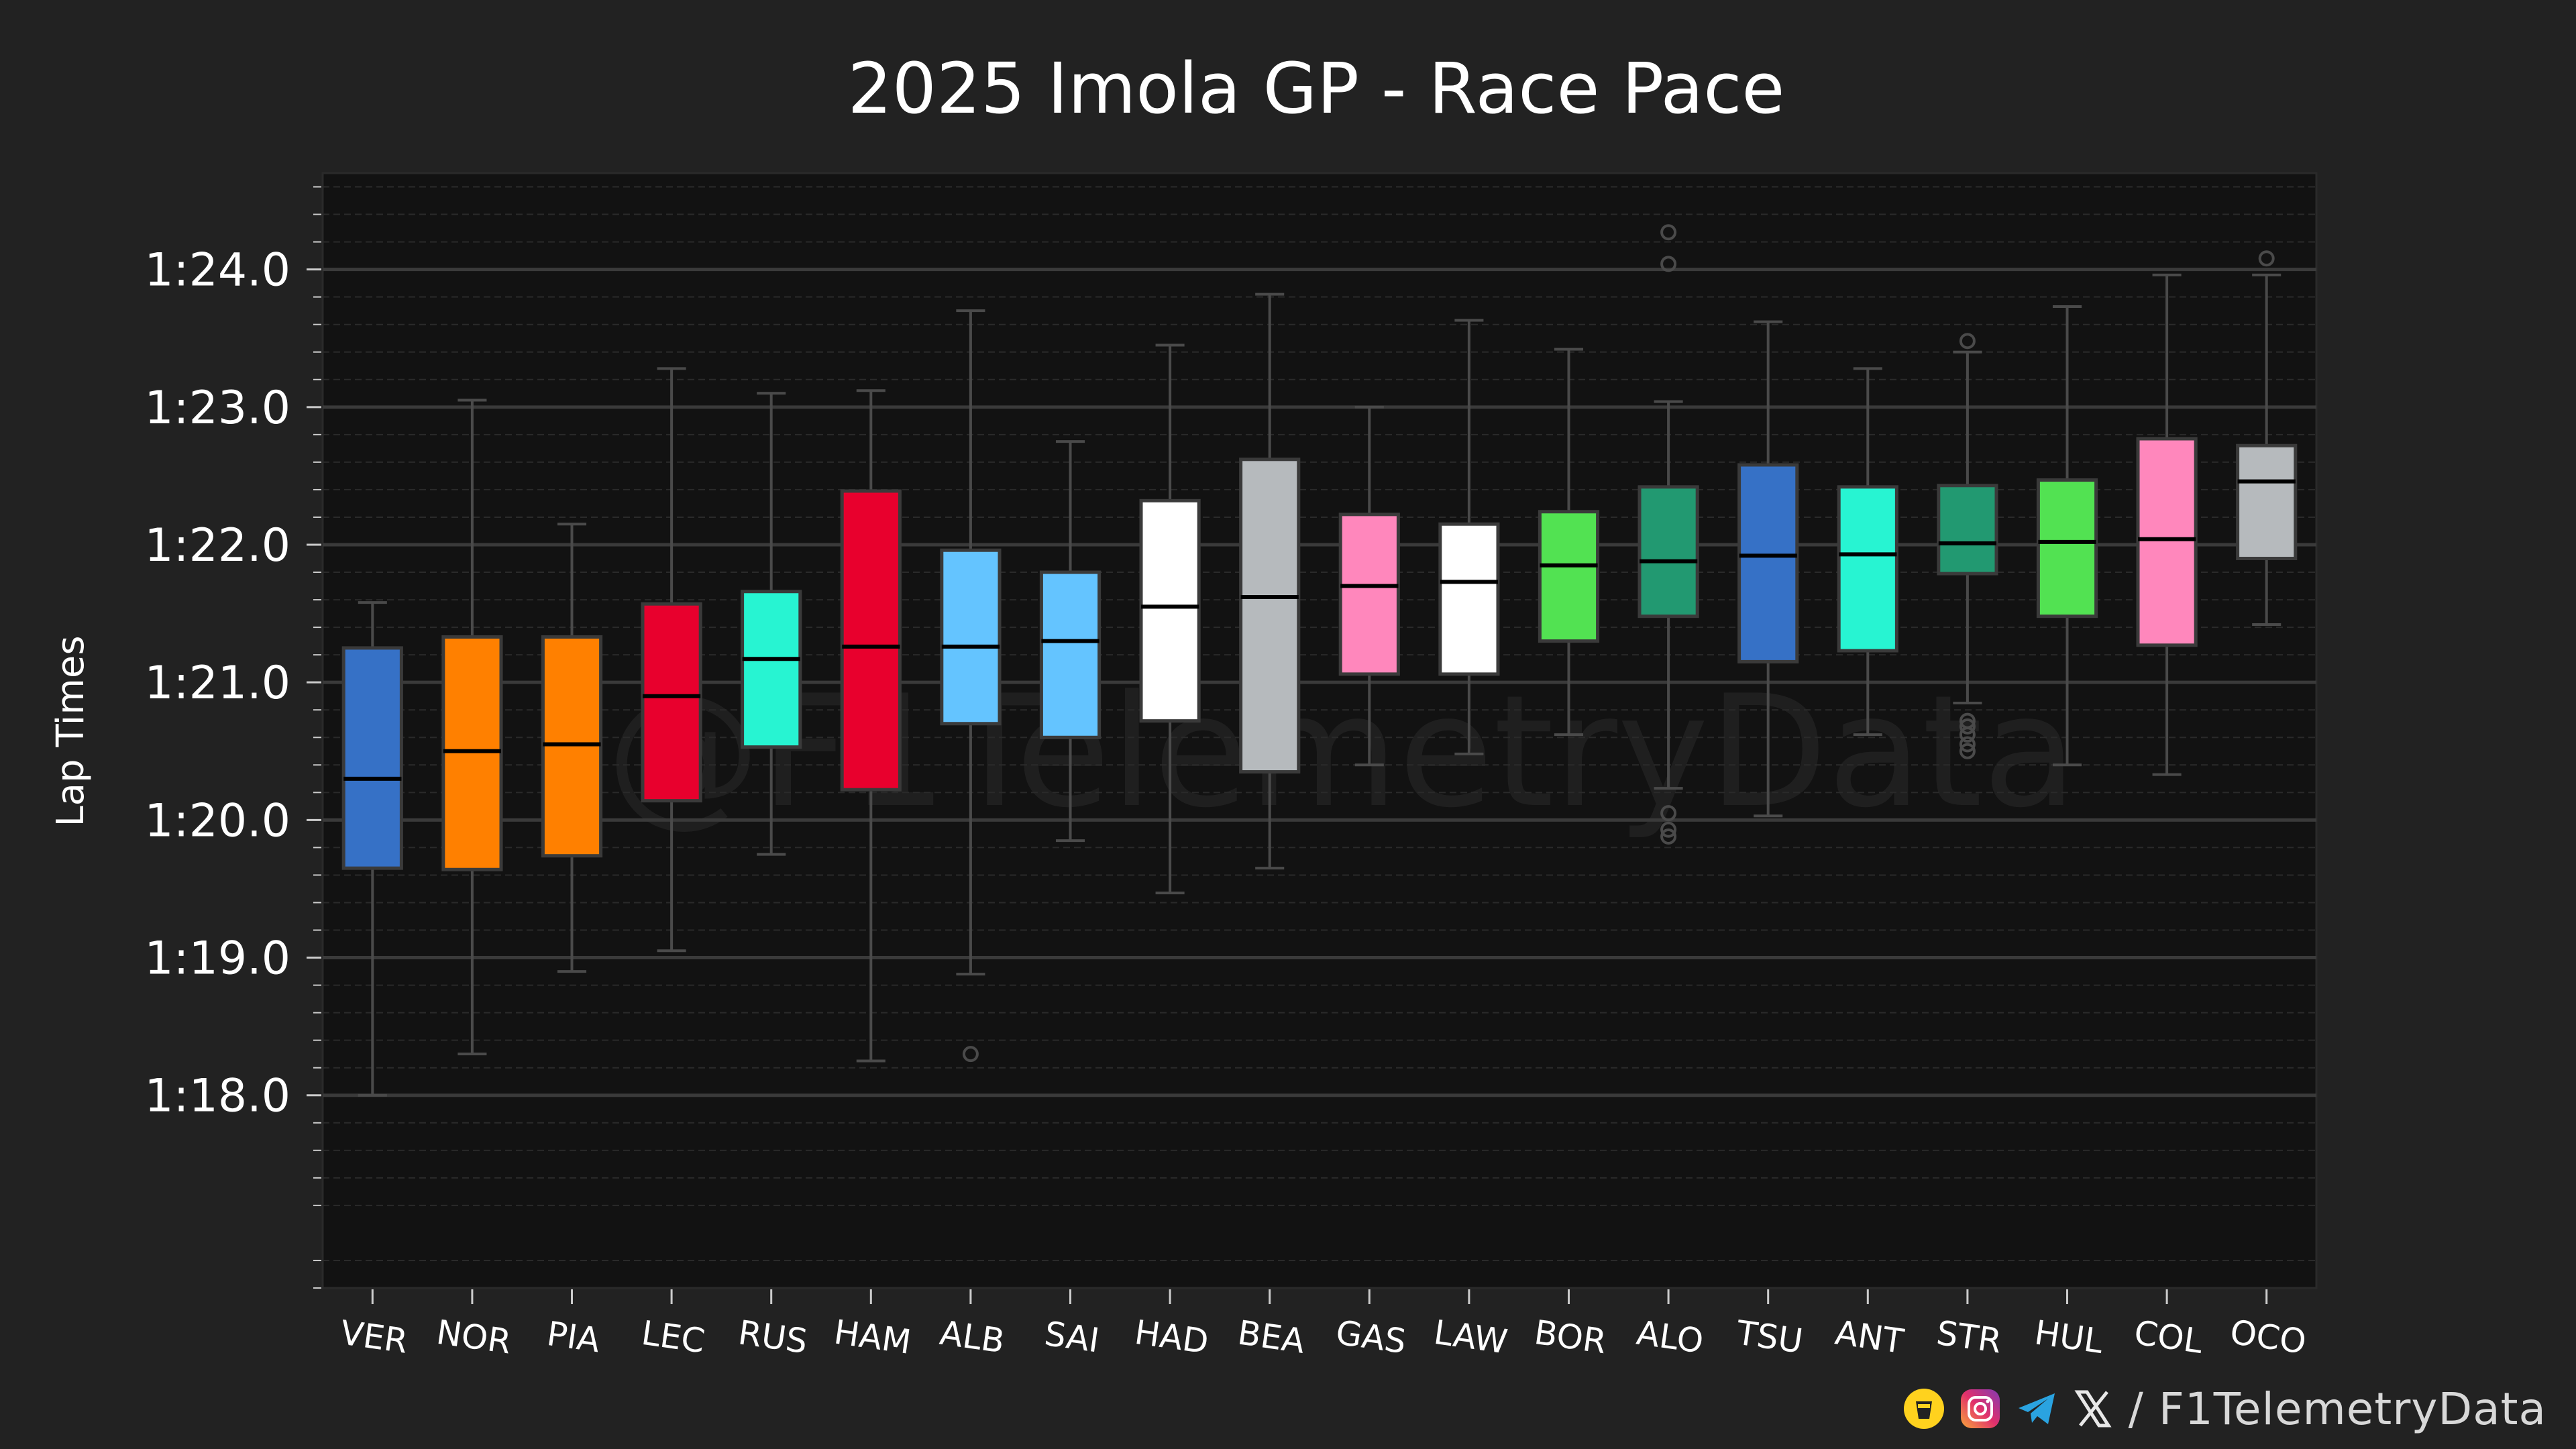 Image resolution: width=2576 pixels, height=1449 pixels. Describe the element at coordinates (217, 820) in the screenshot. I see `y-tick-label: 1:20.0` at that location.